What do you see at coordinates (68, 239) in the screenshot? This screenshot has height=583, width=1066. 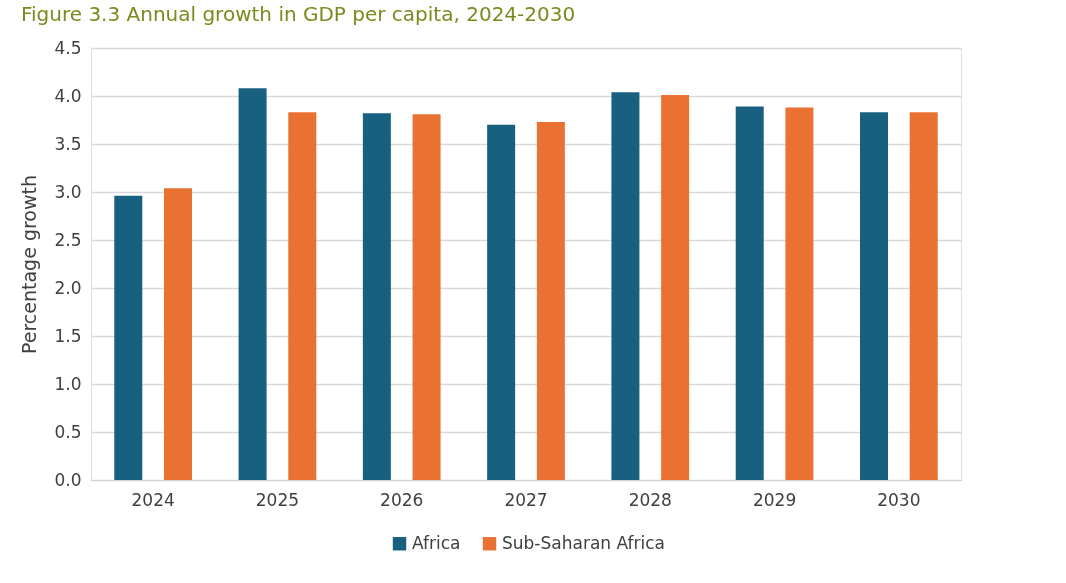 I see `y-tick-label: 2.5` at bounding box center [68, 239].